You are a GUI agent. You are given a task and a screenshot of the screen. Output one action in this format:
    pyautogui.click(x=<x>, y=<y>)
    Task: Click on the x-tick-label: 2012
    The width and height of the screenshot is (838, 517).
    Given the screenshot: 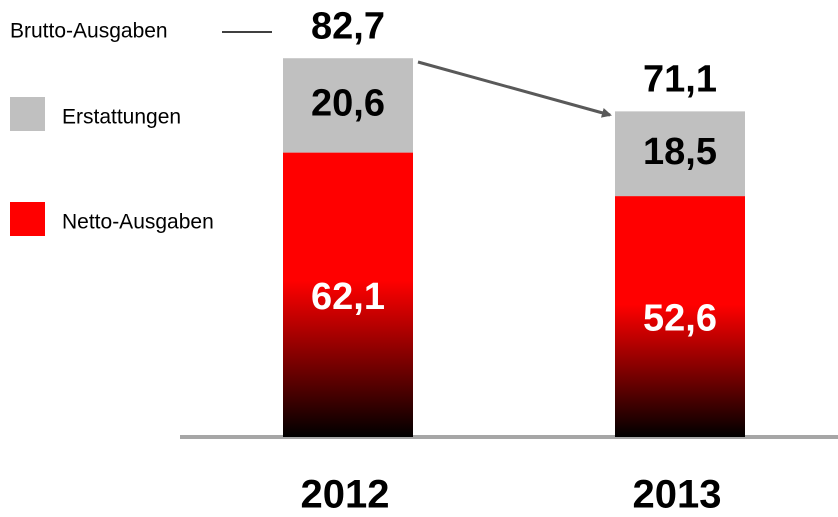 What is the action you would take?
    pyautogui.click(x=345, y=495)
    